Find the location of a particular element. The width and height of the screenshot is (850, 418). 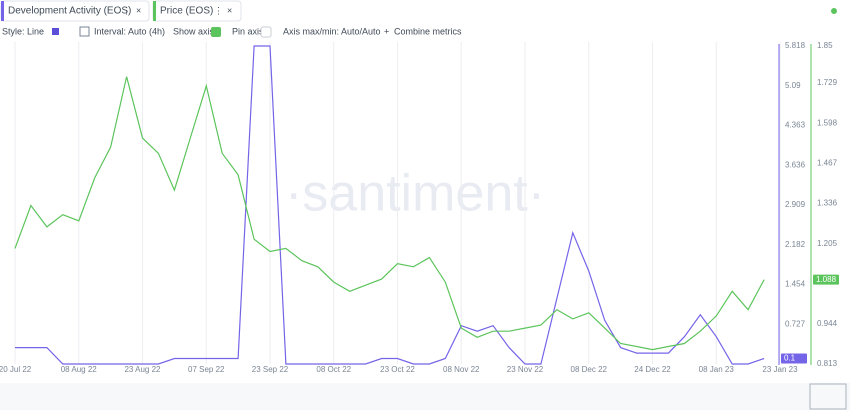

y-tick-label: 5.09 is located at coordinates (793, 85).